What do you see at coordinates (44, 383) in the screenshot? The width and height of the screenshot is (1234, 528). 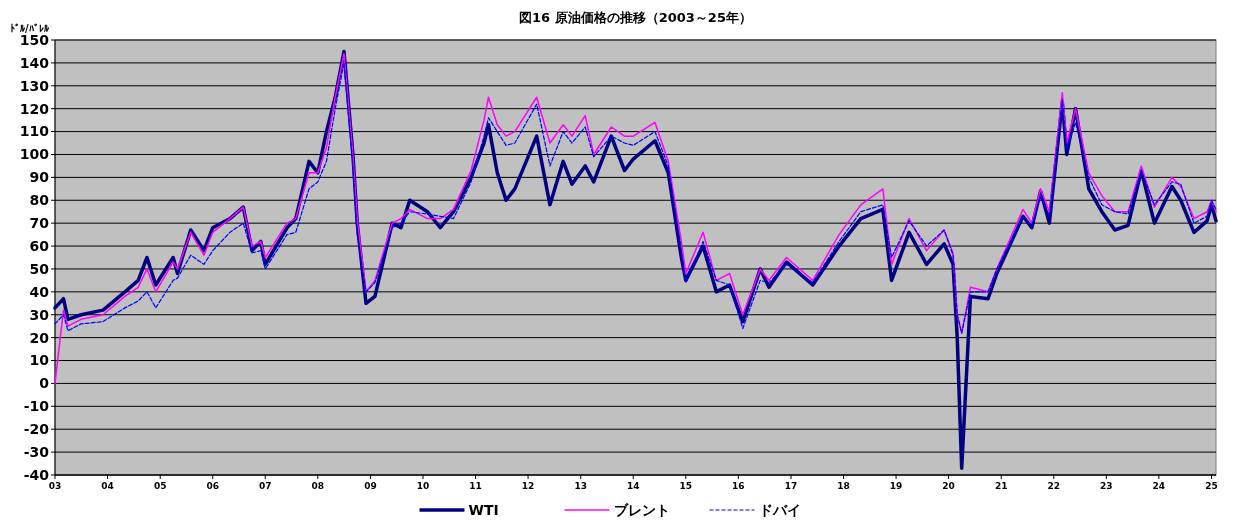 I see `y-tick-label: 0` at bounding box center [44, 383].